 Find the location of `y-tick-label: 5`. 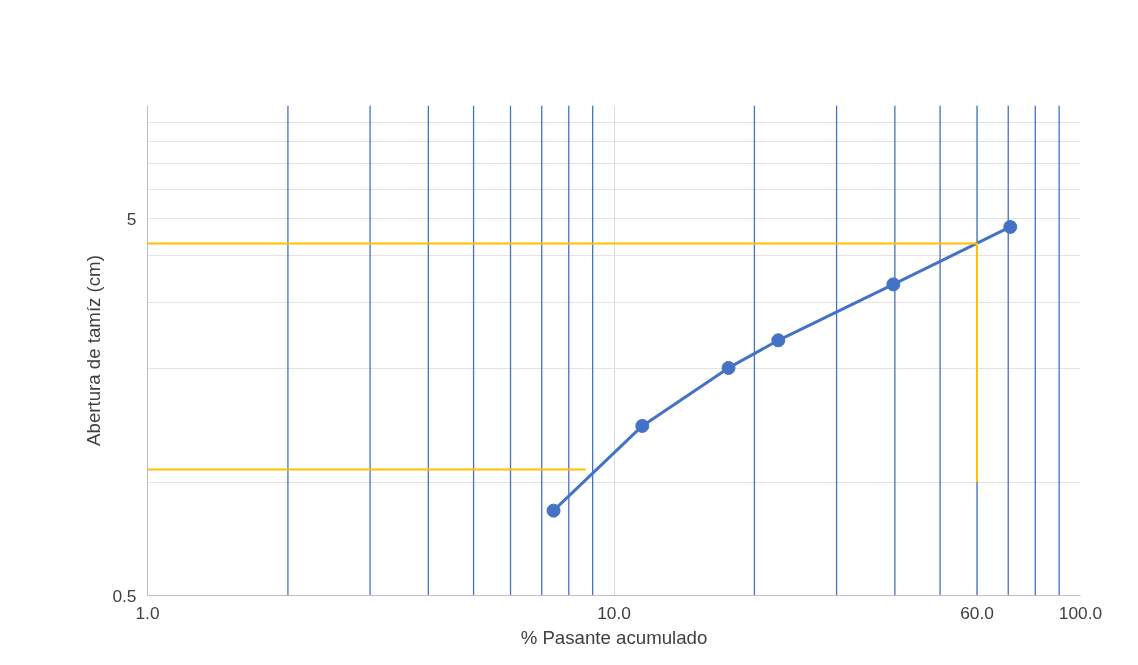

y-tick-label: 5 is located at coordinates (131, 218).